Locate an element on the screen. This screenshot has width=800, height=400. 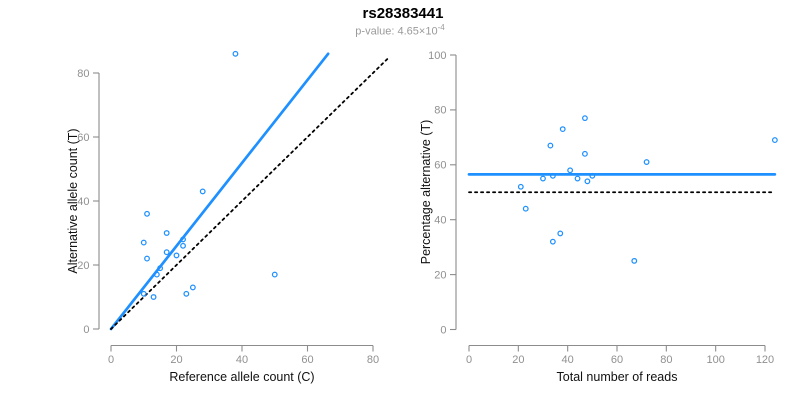
y-axis-title: Percentage alternative (T) is located at coordinates (426, 192).